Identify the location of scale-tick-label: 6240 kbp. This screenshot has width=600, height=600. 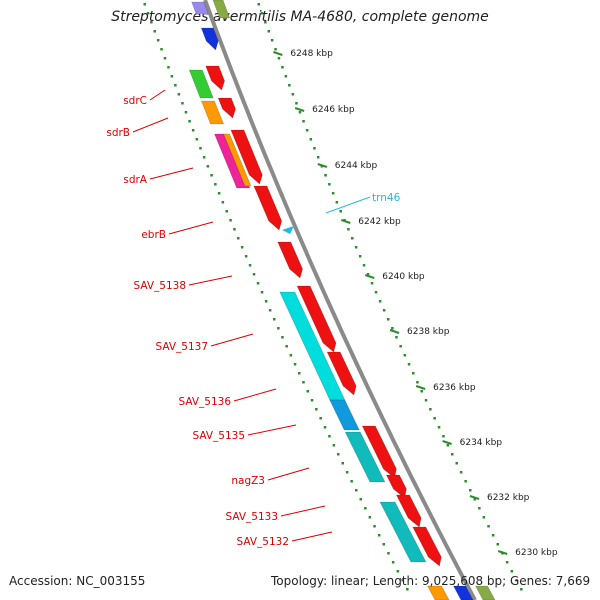
(403, 277).